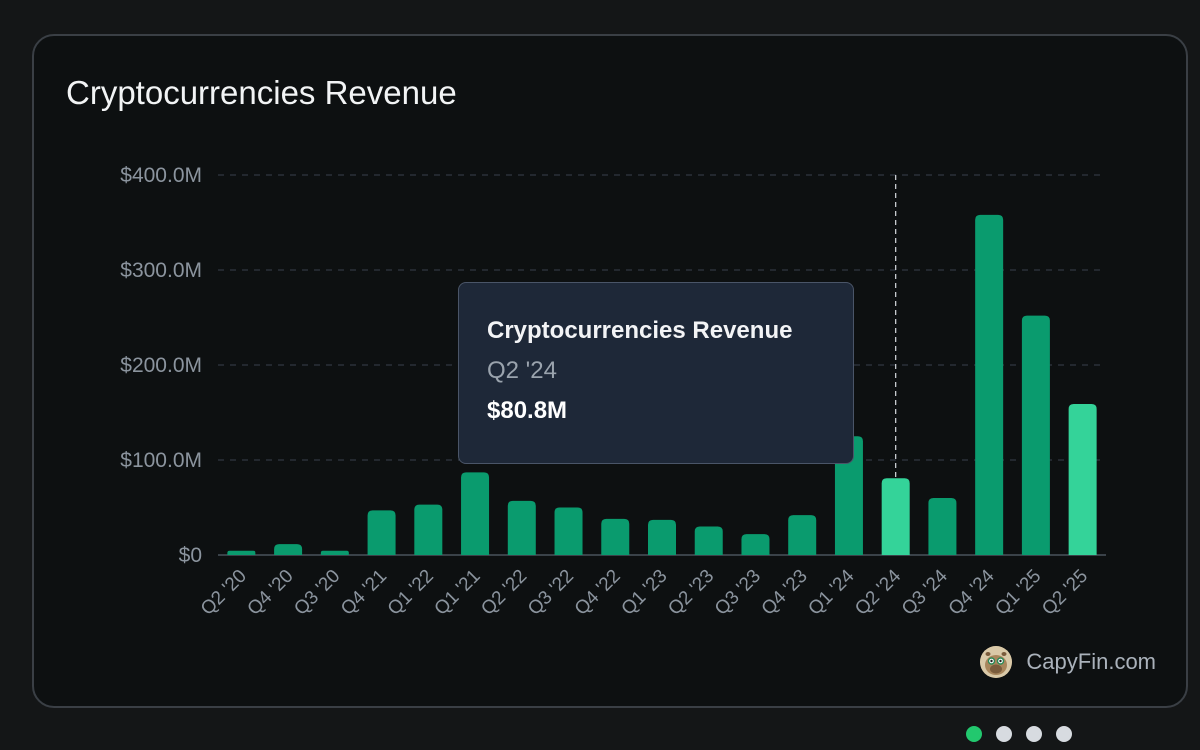  What do you see at coordinates (522, 370) in the screenshot?
I see `tooltip-period: Q2 '24` at bounding box center [522, 370].